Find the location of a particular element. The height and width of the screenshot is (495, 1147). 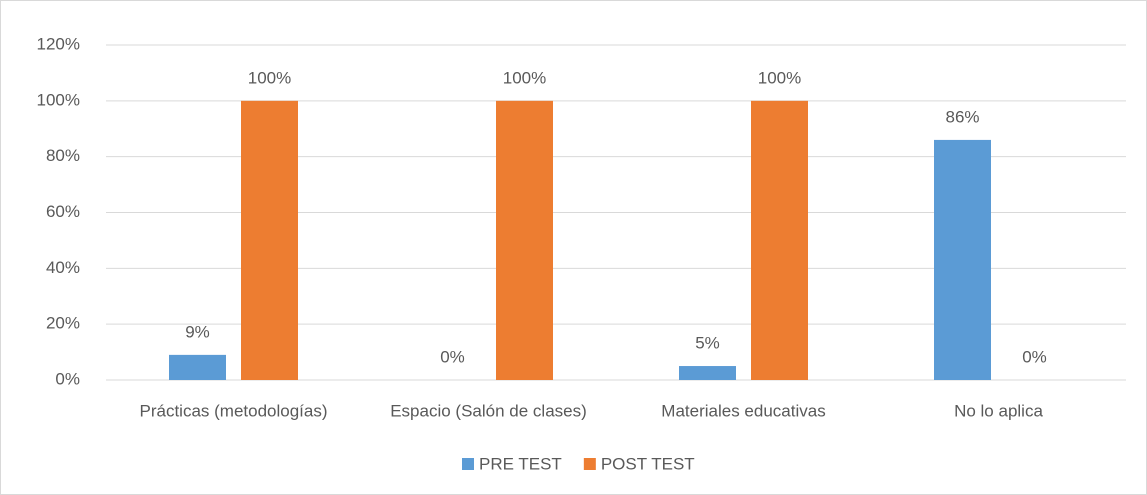

legend-label: PRE TEST is located at coordinates (520, 463).